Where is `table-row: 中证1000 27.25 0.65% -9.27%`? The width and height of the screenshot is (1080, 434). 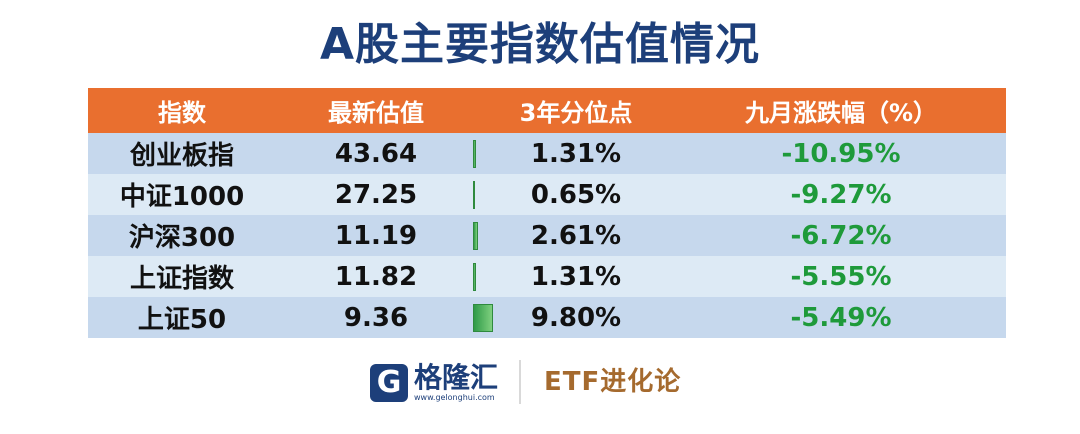
table-row: 中证1000 27.25 0.65% -9.27% is located at coordinates (547, 194).